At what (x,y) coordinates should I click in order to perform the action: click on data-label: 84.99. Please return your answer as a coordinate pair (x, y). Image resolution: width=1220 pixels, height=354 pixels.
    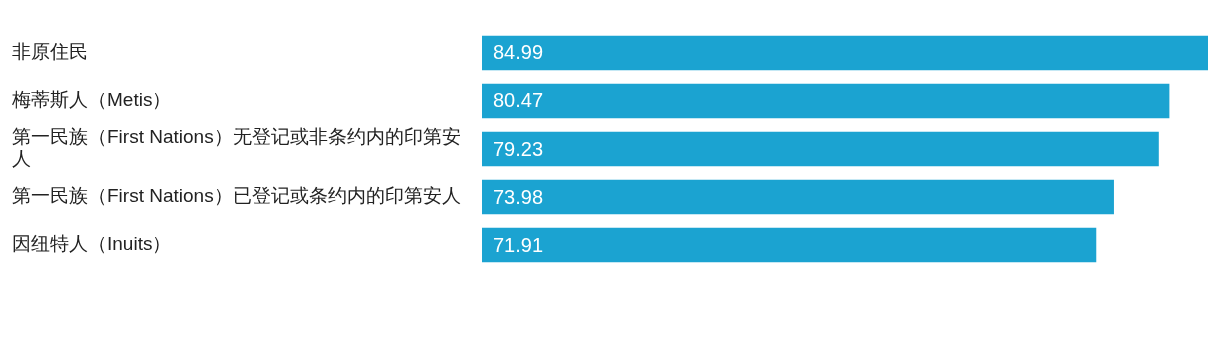
    Looking at the image, I should click on (518, 52).